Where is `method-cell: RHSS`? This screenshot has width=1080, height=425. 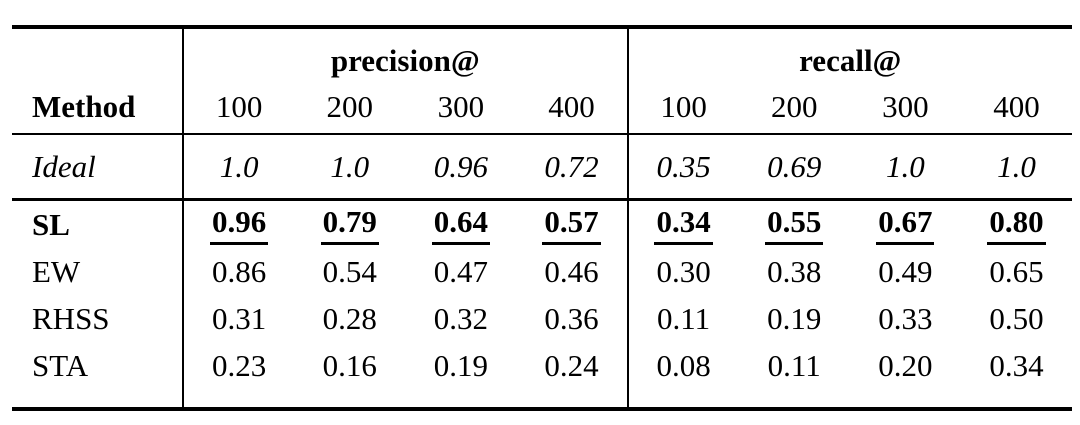 method-cell: RHSS is located at coordinates (71, 318).